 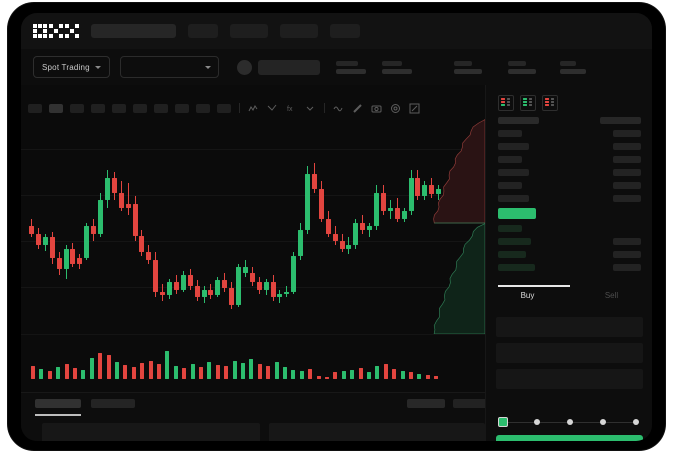 I want to click on fullscreen-icon, so click(x=414, y=108).